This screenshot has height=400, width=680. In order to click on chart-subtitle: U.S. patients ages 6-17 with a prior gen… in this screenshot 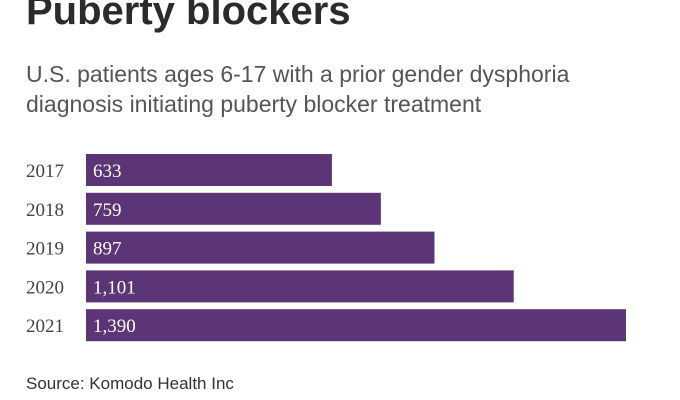, I will do `click(298, 89)`.